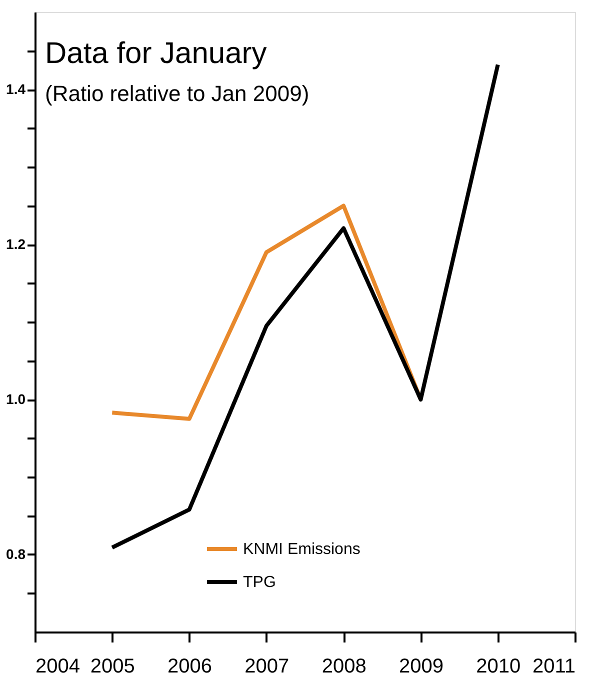 The width and height of the screenshot is (593, 696). What do you see at coordinates (421, 667) in the screenshot?
I see `x-tick-label: 2009` at bounding box center [421, 667].